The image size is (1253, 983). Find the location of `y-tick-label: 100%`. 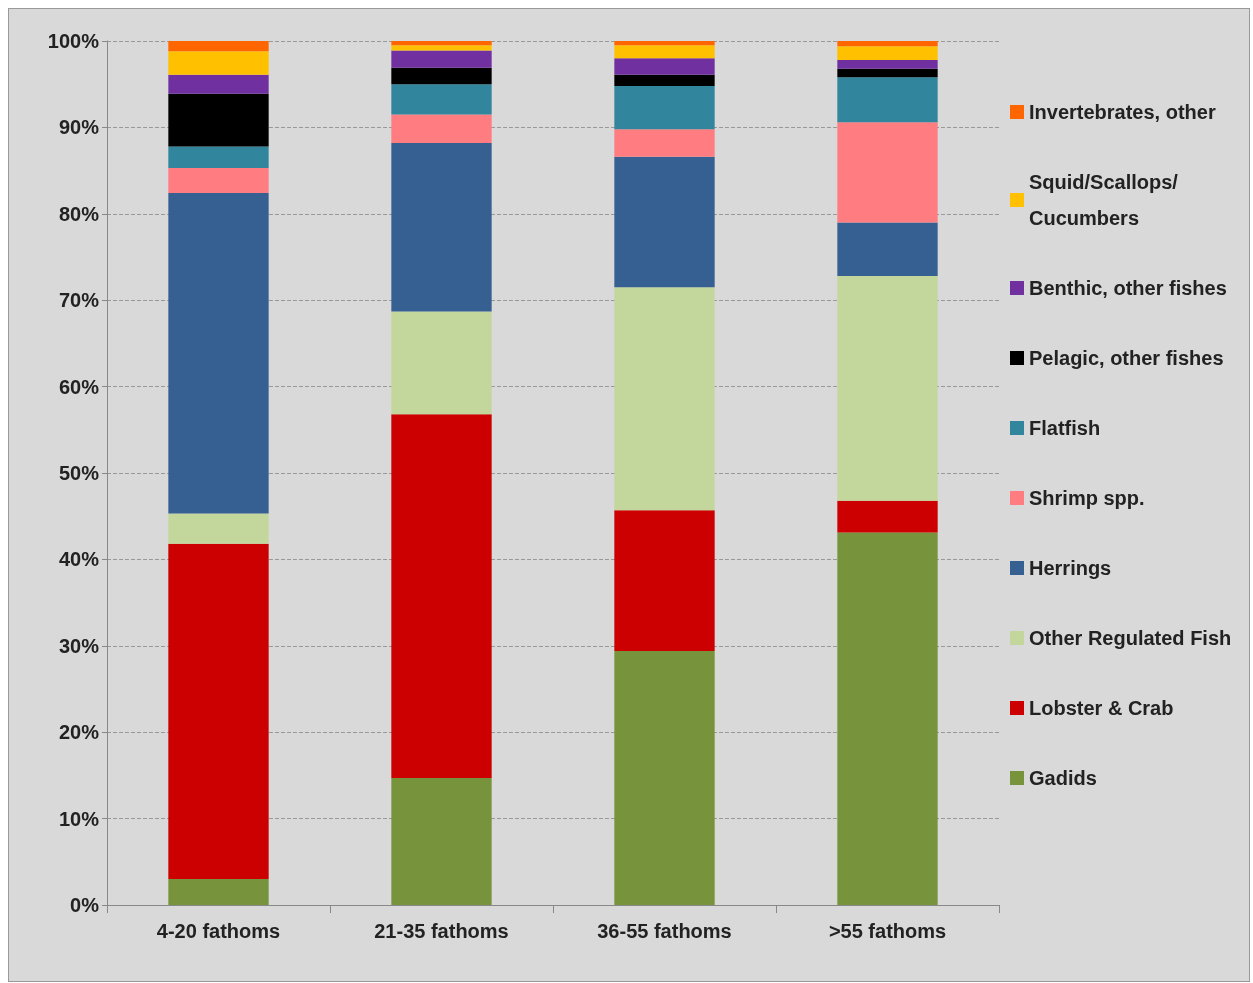

y-tick-label: 100% is located at coordinates (73, 41).